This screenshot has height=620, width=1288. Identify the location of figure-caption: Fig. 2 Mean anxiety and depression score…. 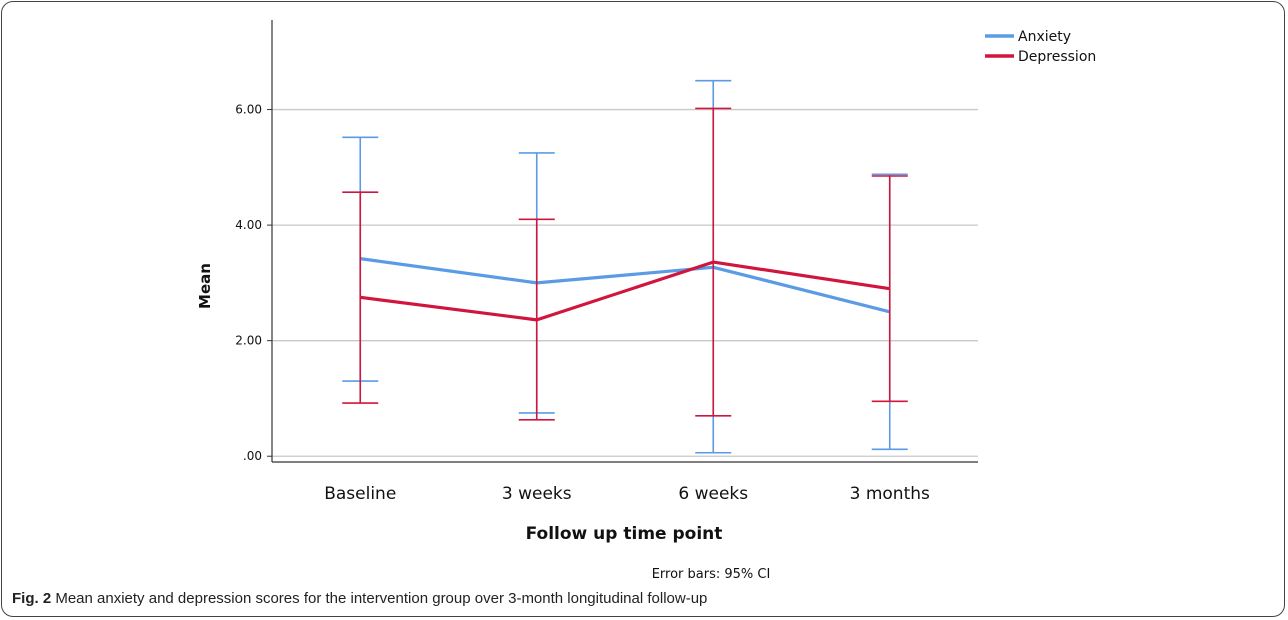
(359, 598).